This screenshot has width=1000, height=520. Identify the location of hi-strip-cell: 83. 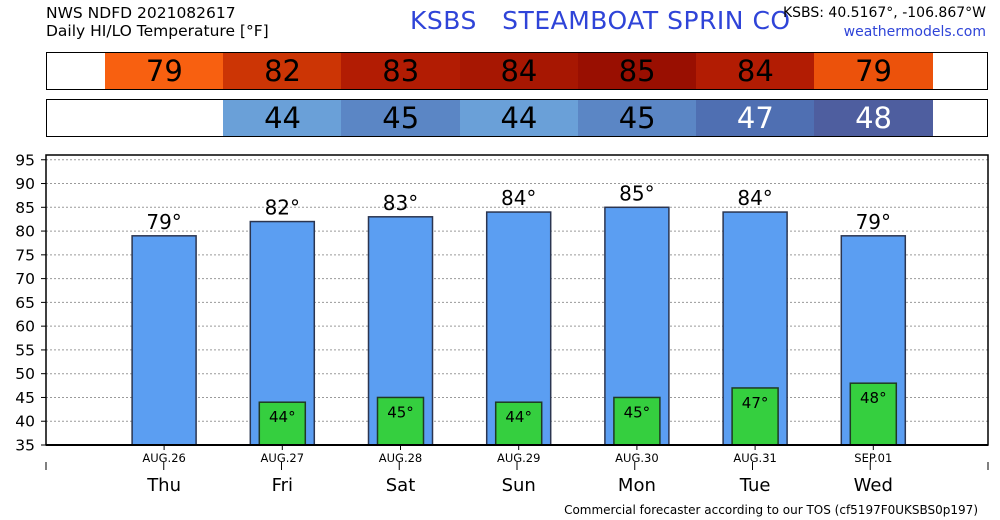
(401, 71).